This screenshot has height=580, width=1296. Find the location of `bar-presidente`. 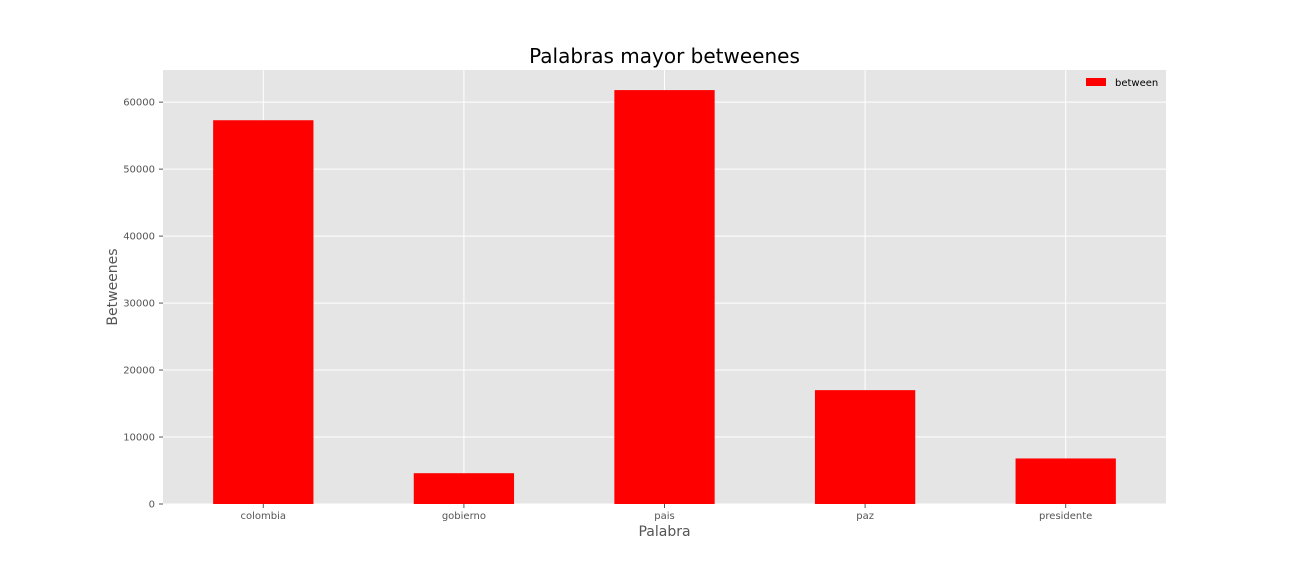

bar-presidente is located at coordinates (1065, 481).